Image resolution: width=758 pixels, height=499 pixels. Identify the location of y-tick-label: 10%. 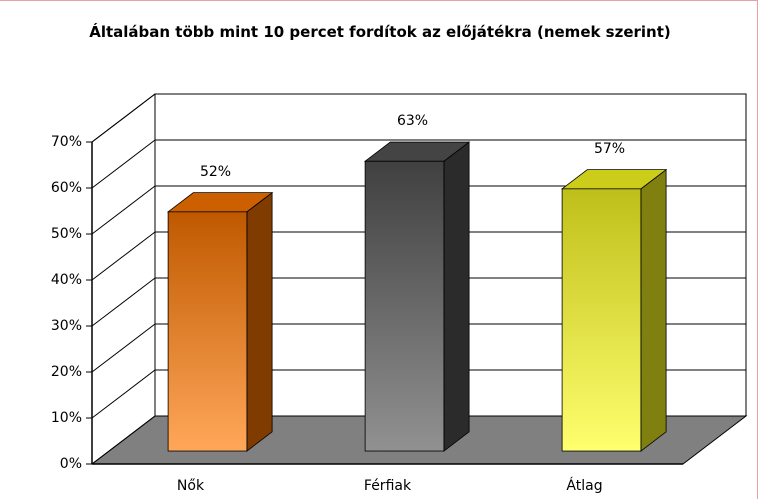
(66, 418).